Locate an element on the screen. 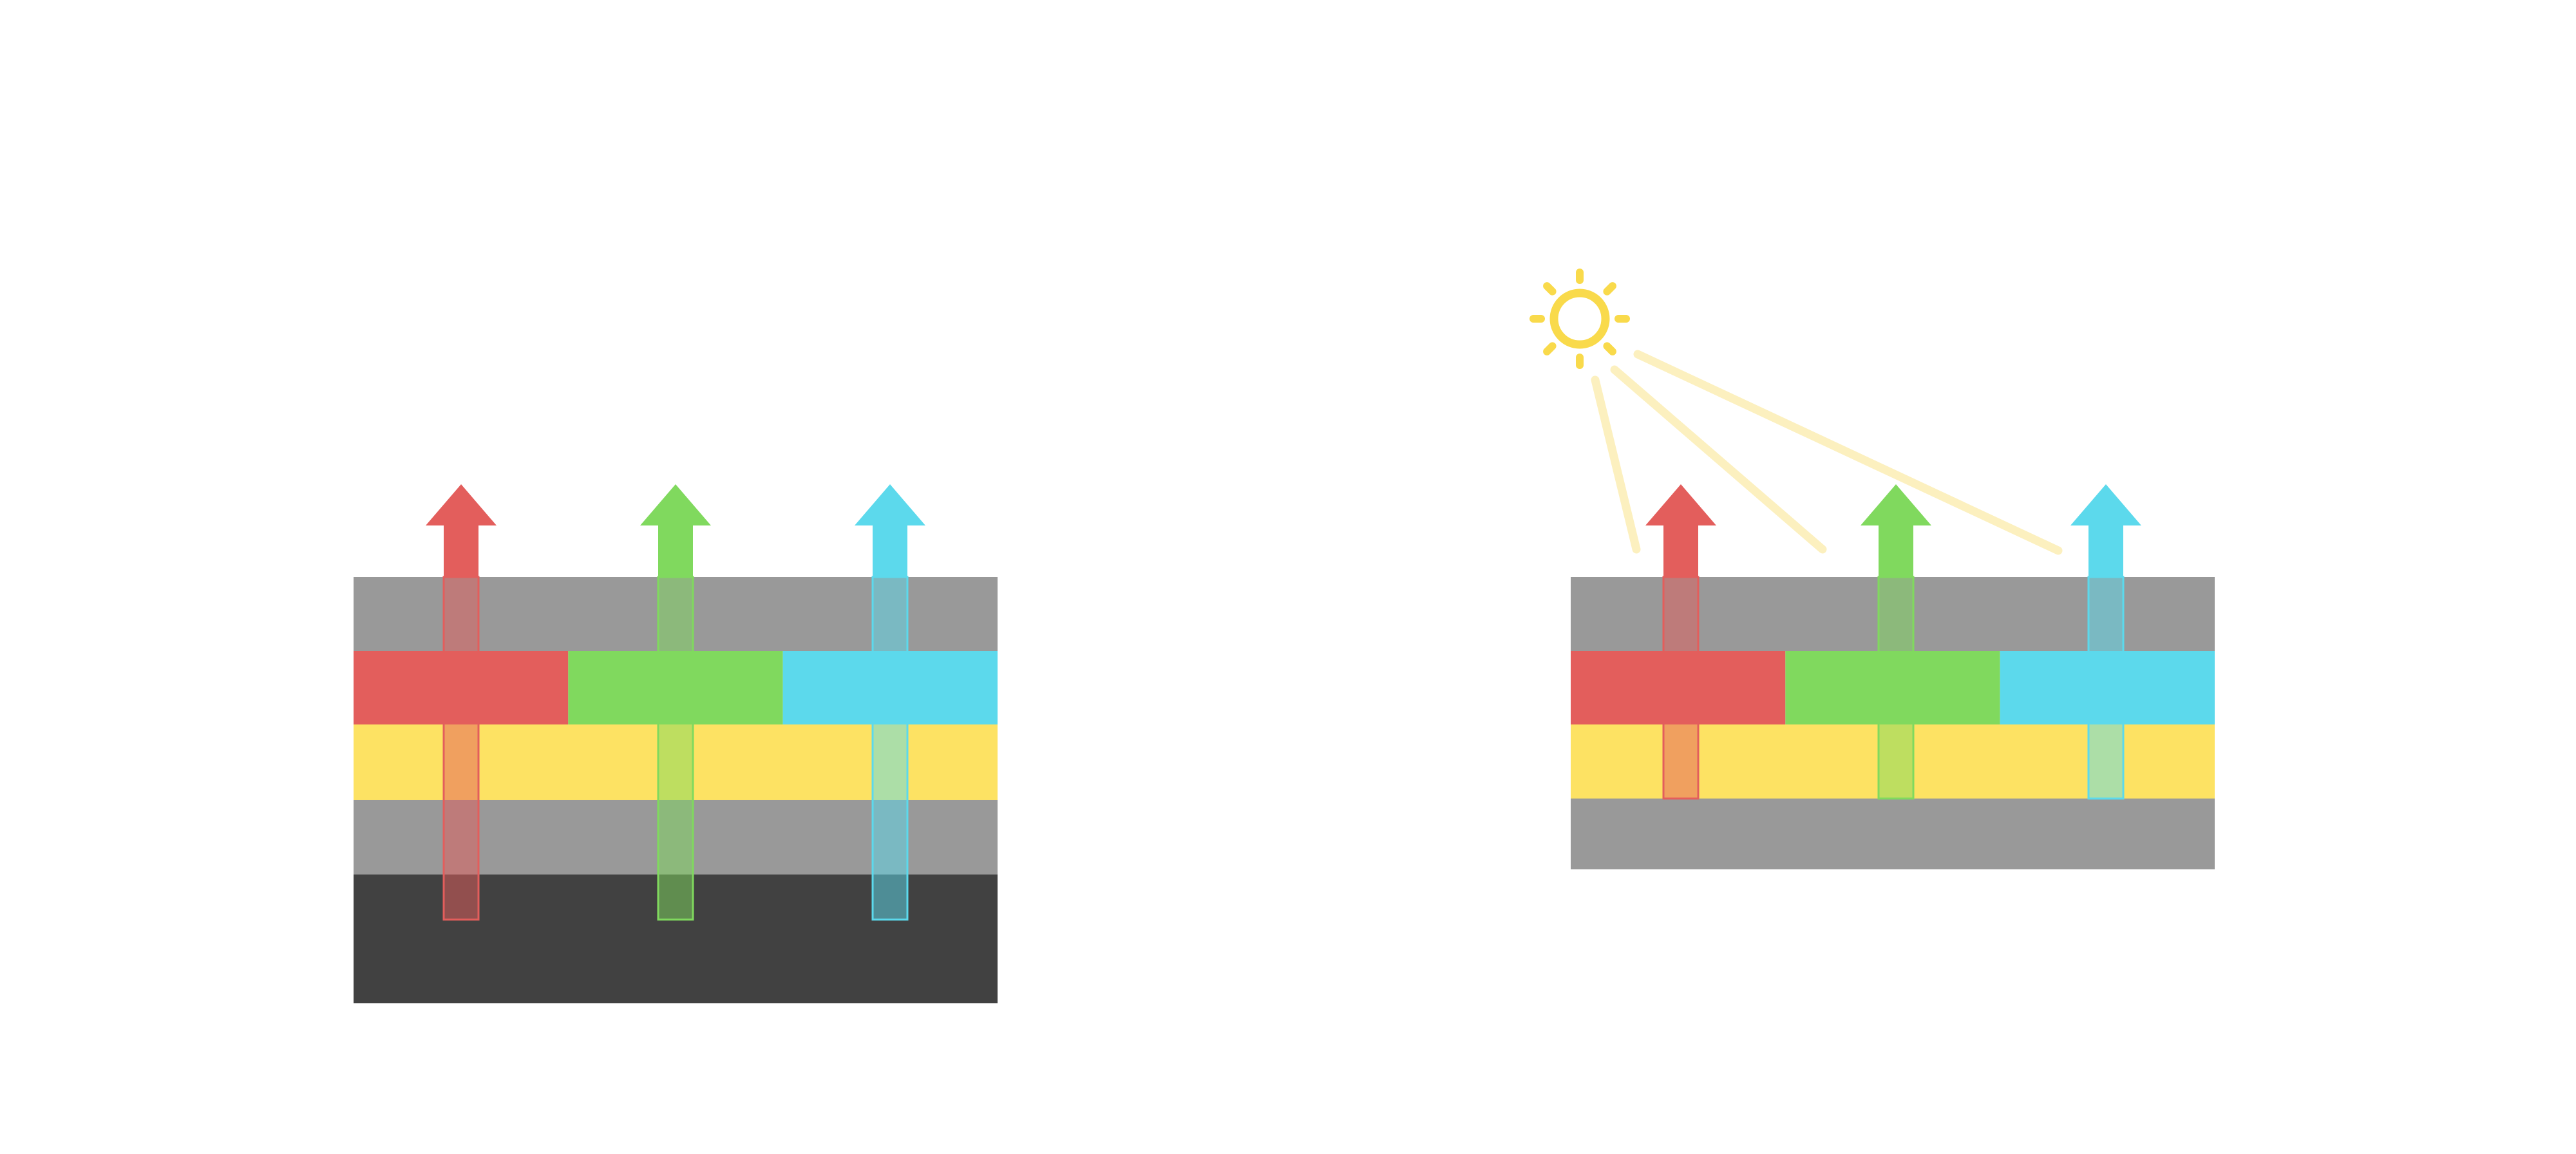  sunlit-stack-red-light-arrow-tail is located at coordinates (1681, 688).